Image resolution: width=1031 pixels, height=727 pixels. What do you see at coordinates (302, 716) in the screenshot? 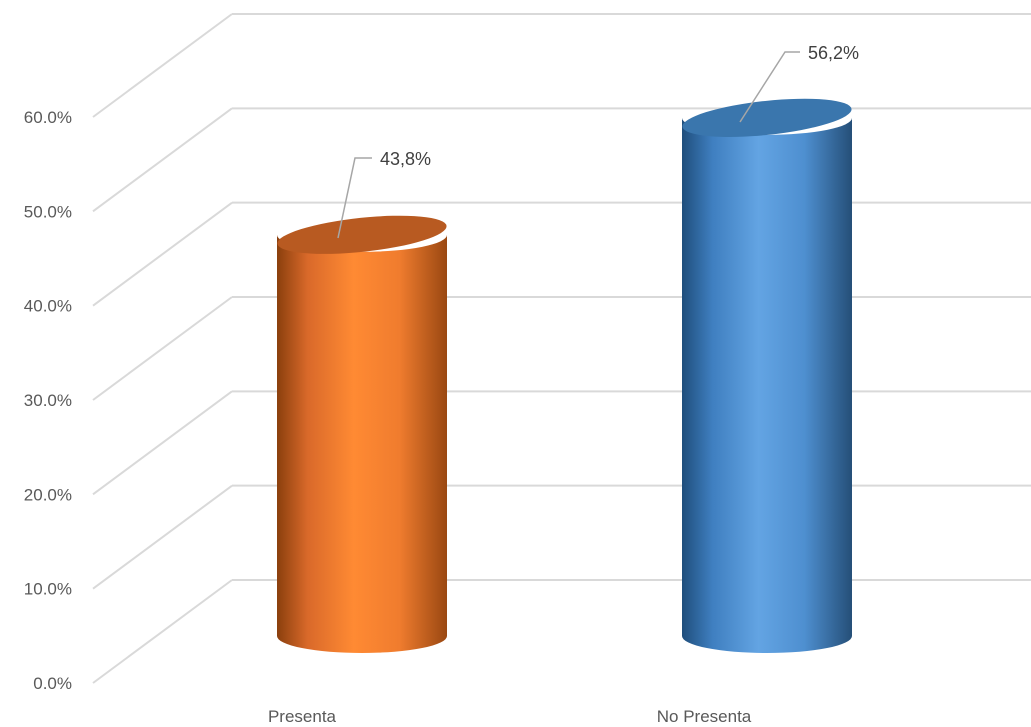
I see `x-tick-label: Presenta` at bounding box center [302, 716].